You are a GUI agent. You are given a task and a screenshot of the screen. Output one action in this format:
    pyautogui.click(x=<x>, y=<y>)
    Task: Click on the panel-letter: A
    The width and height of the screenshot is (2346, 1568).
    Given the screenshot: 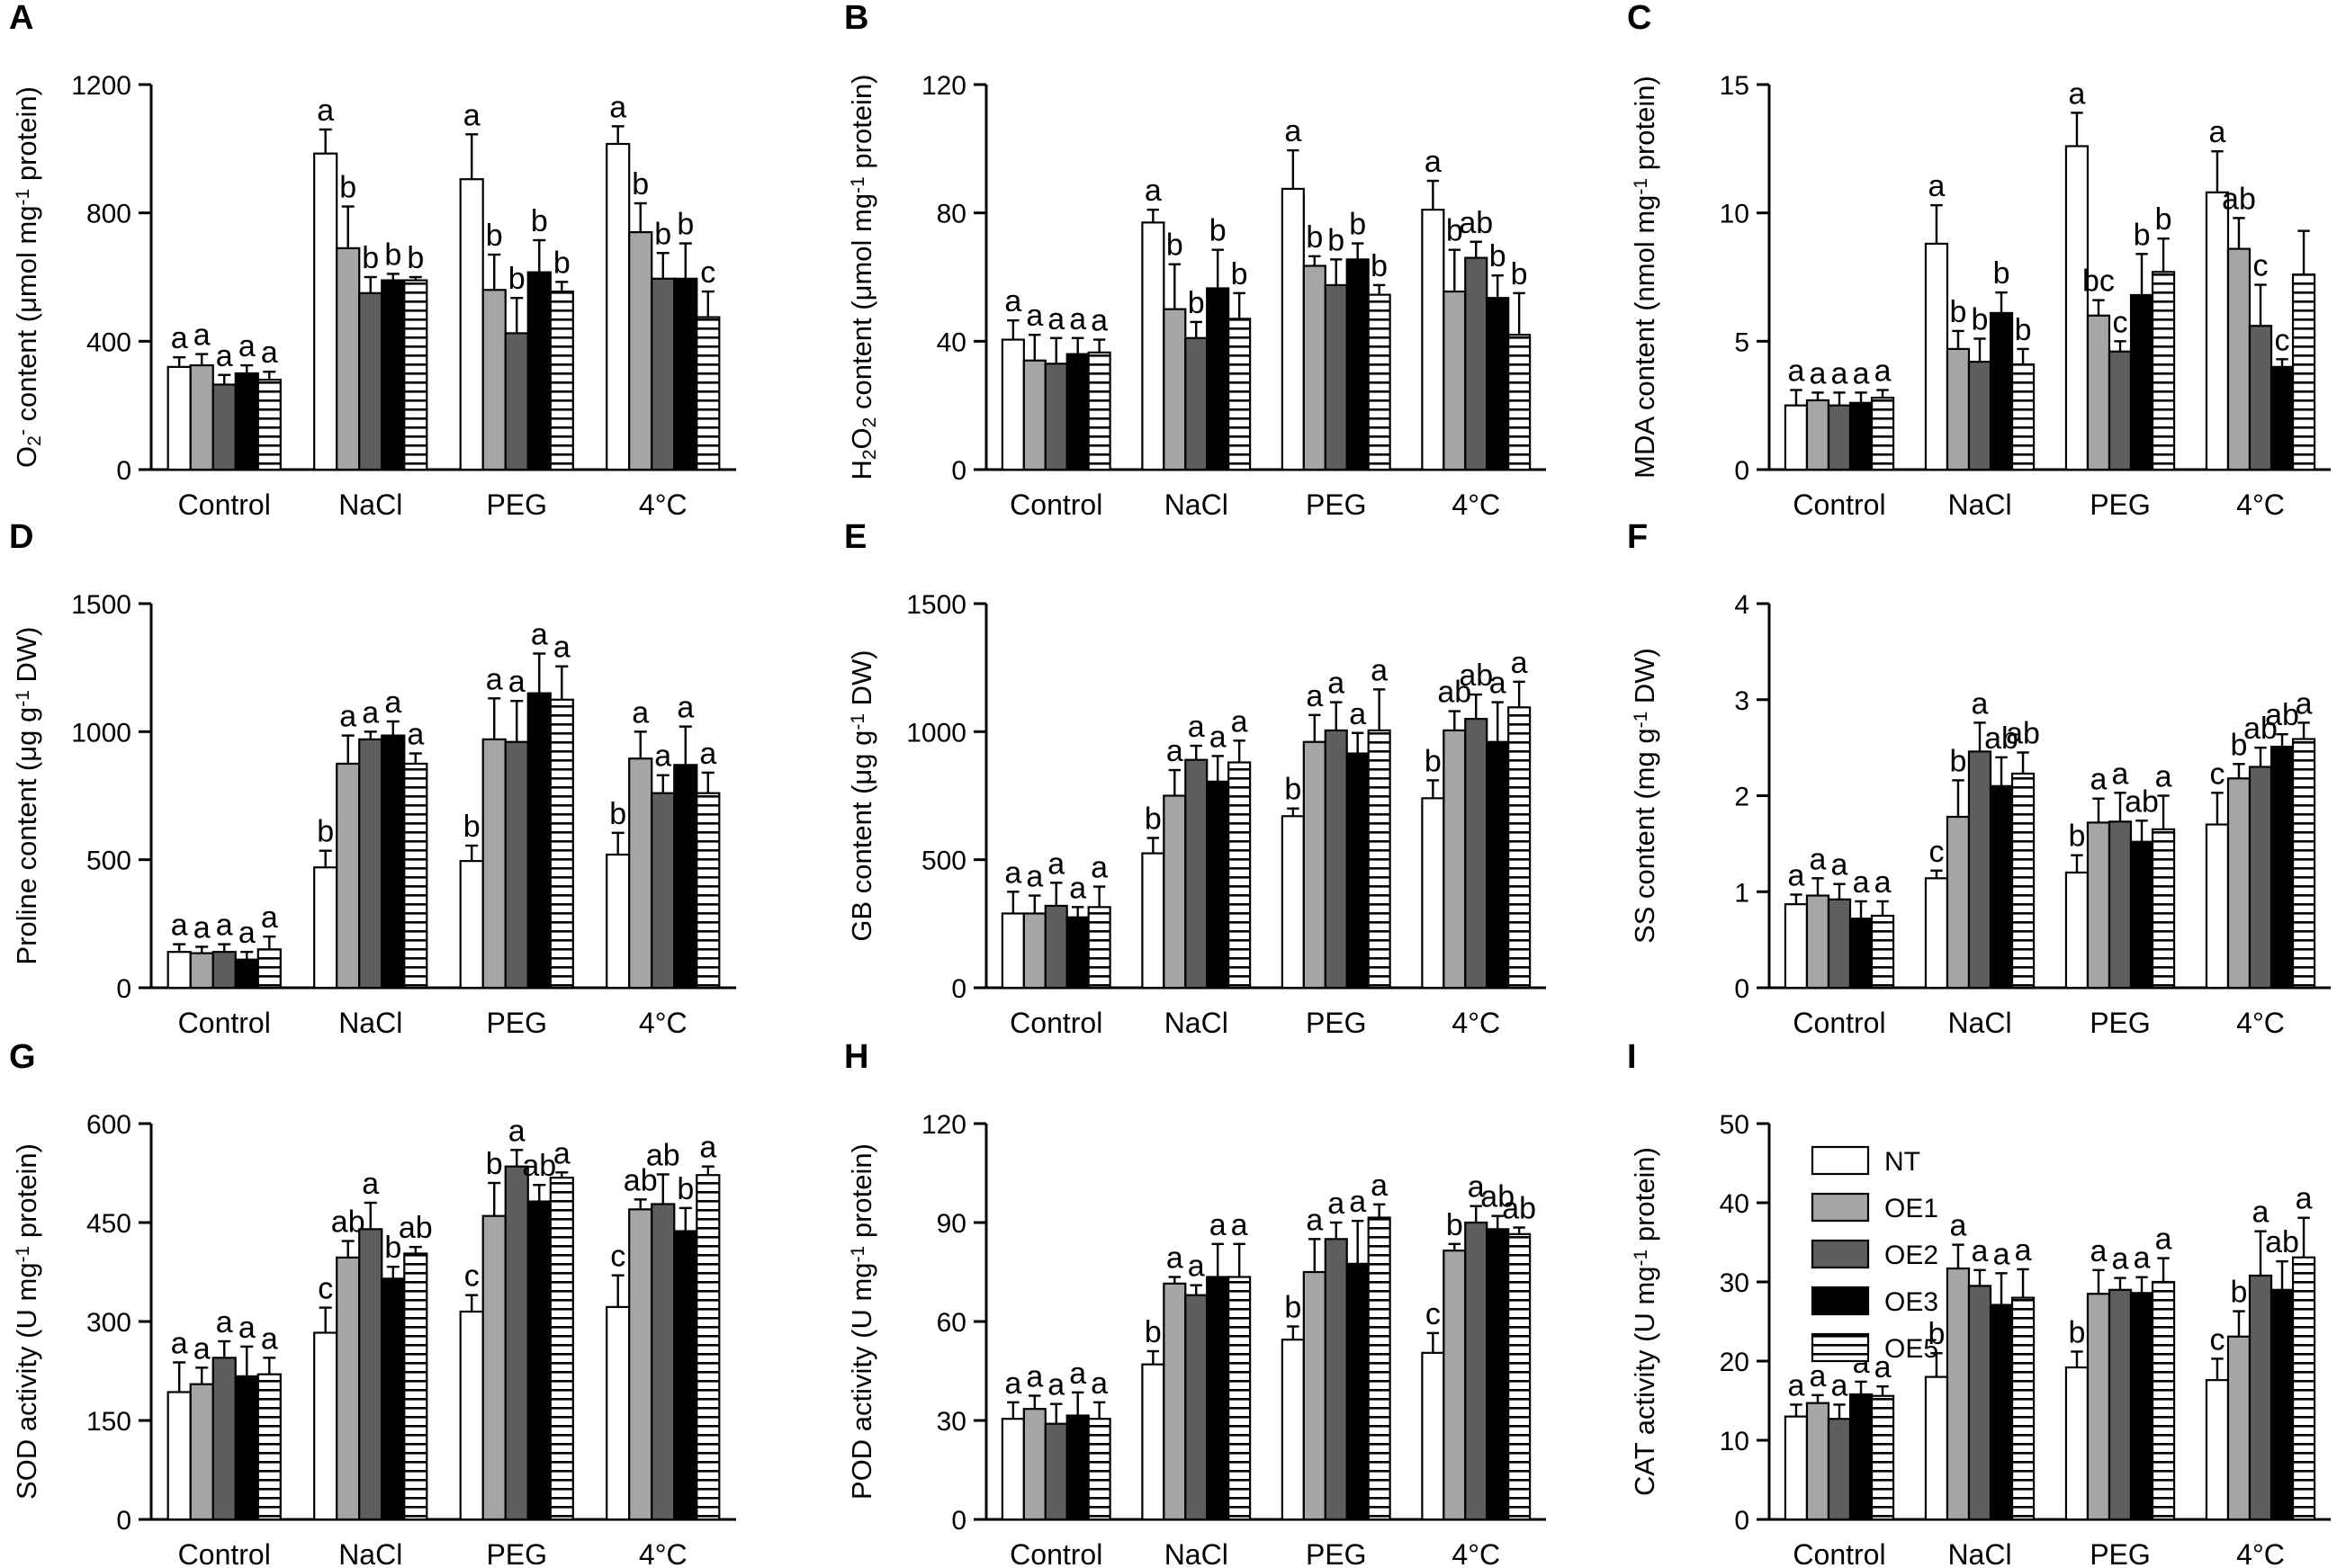 What is the action you would take?
    pyautogui.click(x=21, y=18)
    